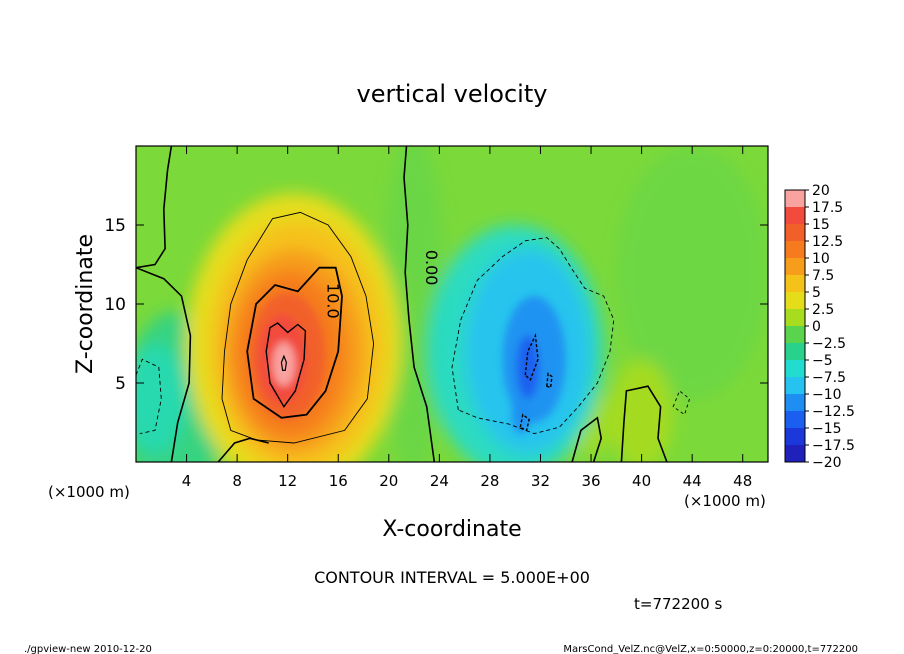 The width and height of the screenshot is (904, 654). Describe the element at coordinates (489, 481) in the screenshot. I see `x-tick-label: 28` at that location.